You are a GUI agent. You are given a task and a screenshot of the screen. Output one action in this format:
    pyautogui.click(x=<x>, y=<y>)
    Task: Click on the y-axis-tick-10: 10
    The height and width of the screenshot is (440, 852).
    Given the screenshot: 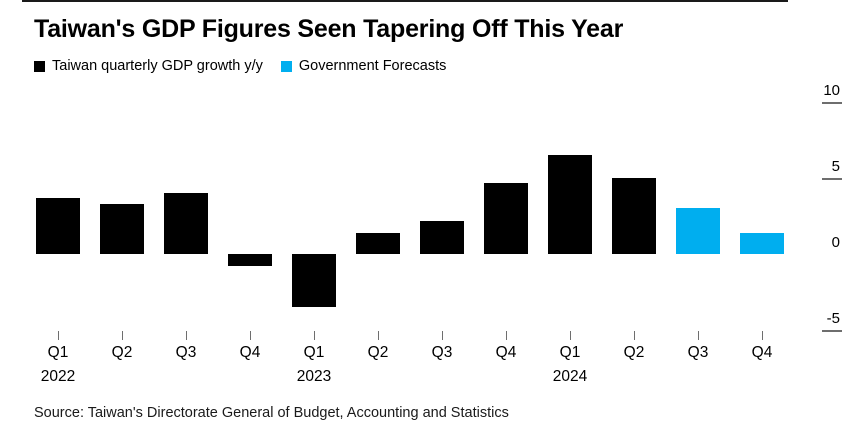 What is the action you would take?
    pyautogui.click(x=807, y=93)
    